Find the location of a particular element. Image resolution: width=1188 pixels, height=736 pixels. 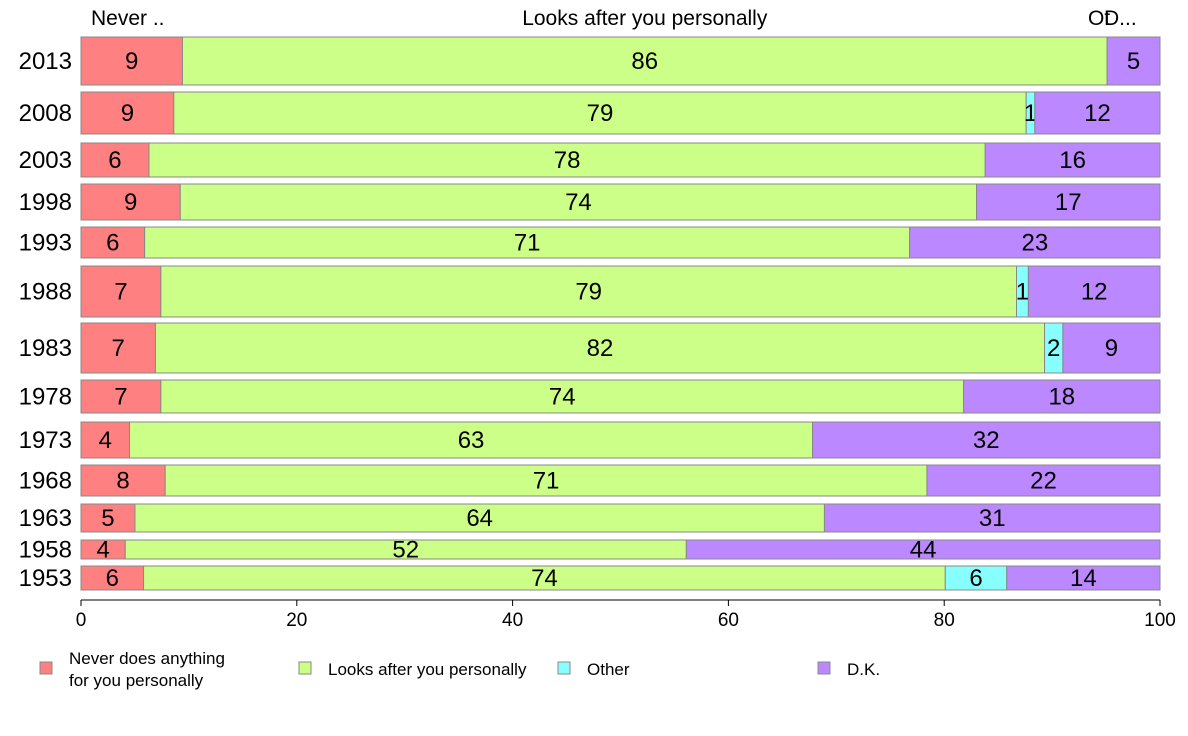

segment-value-label: 31 is located at coordinates (992, 518).